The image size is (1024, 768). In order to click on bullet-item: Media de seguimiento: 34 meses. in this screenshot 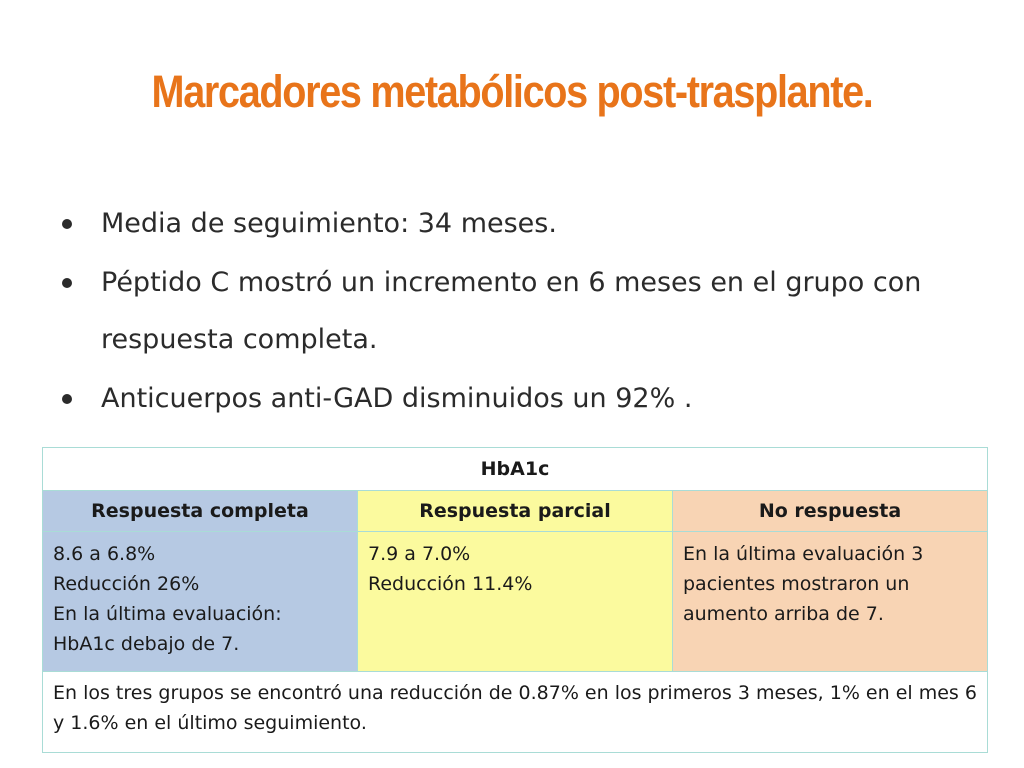, I will do `click(510, 223)`.